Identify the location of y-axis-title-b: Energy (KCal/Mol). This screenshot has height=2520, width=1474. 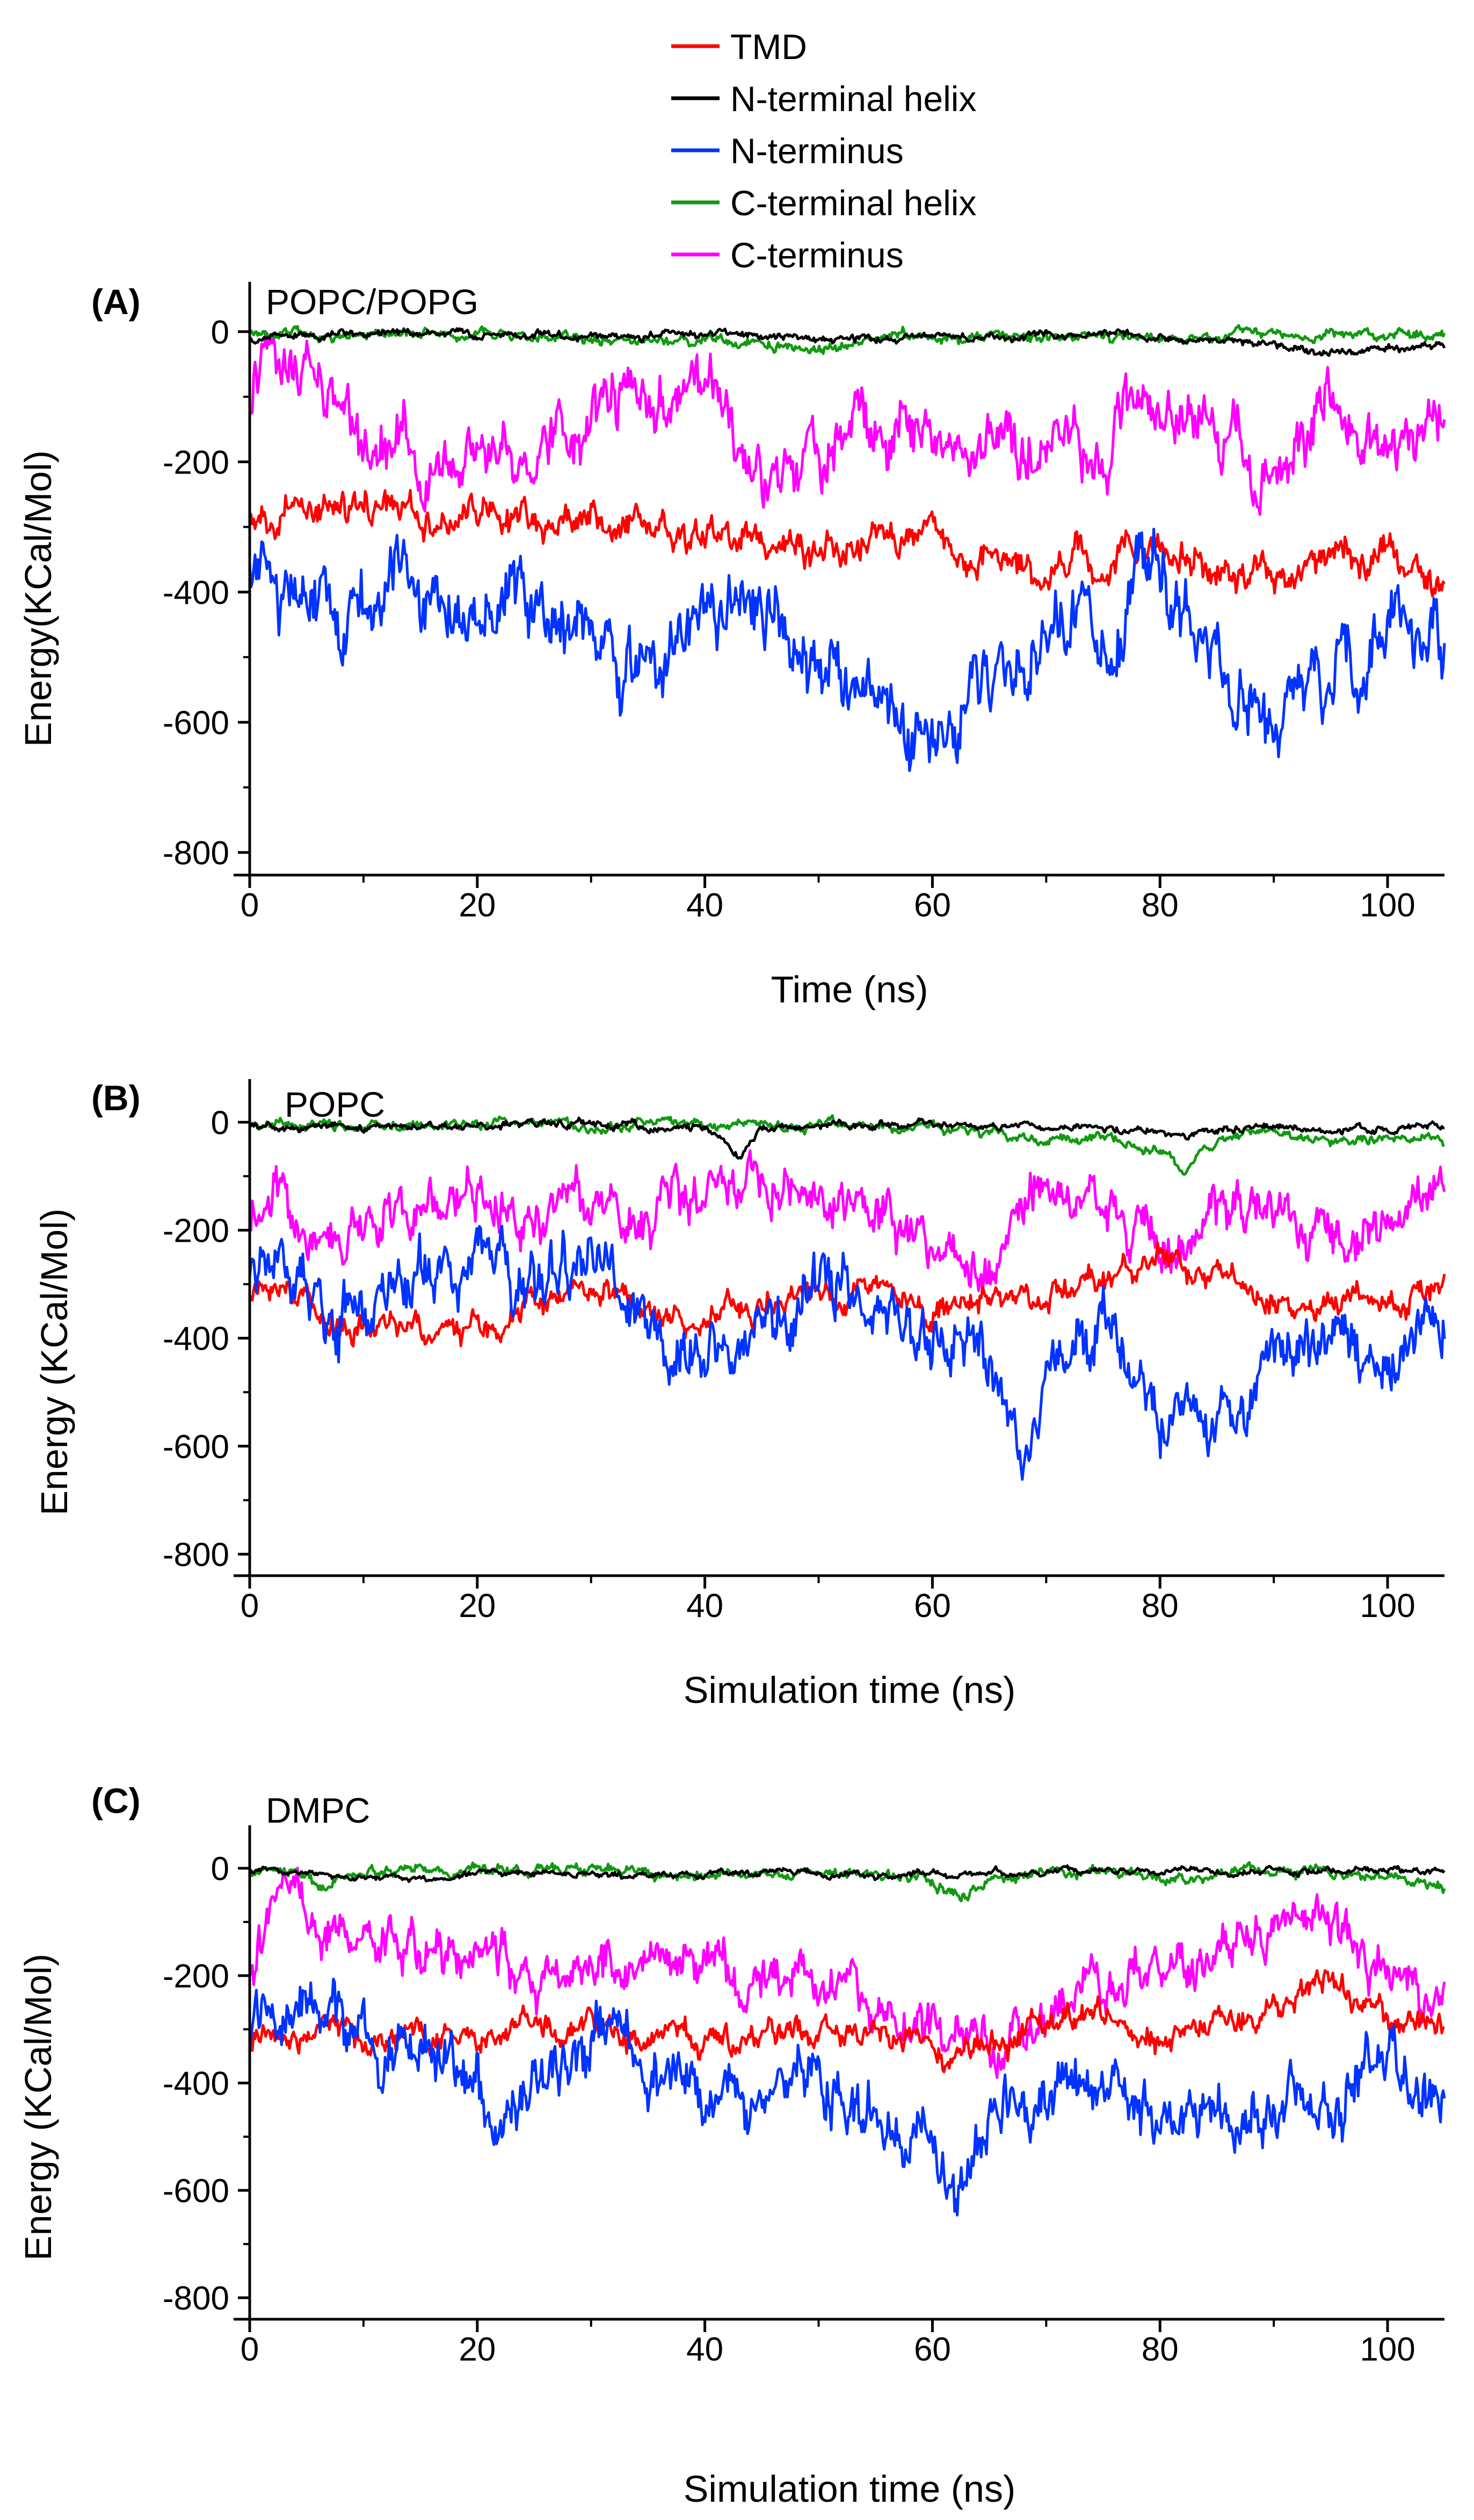
(54, 1362).